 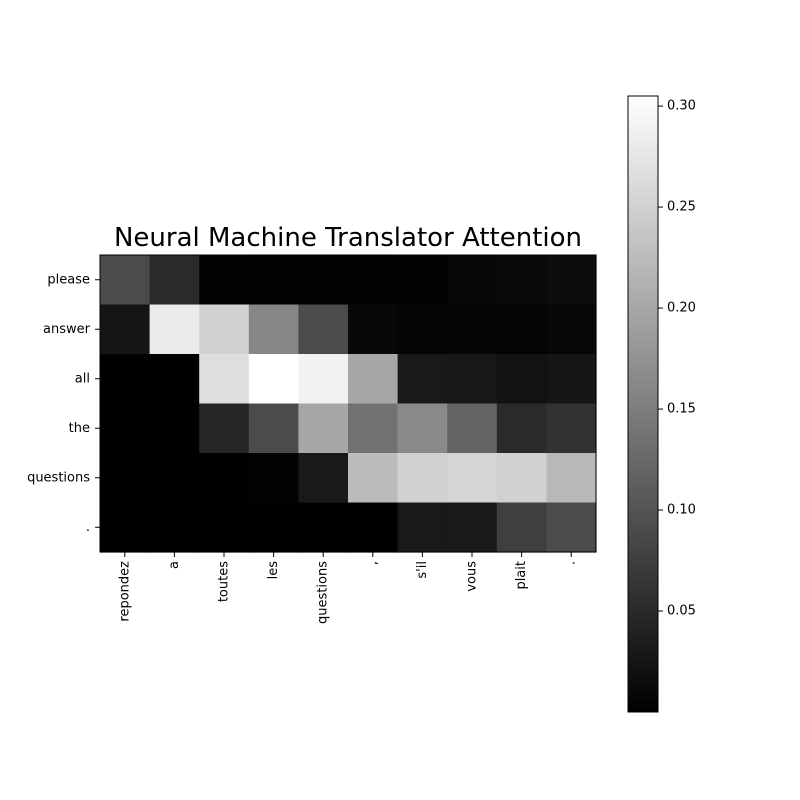 What do you see at coordinates (273, 379) in the screenshot?
I see `heatmap-cell-r2-c3` at bounding box center [273, 379].